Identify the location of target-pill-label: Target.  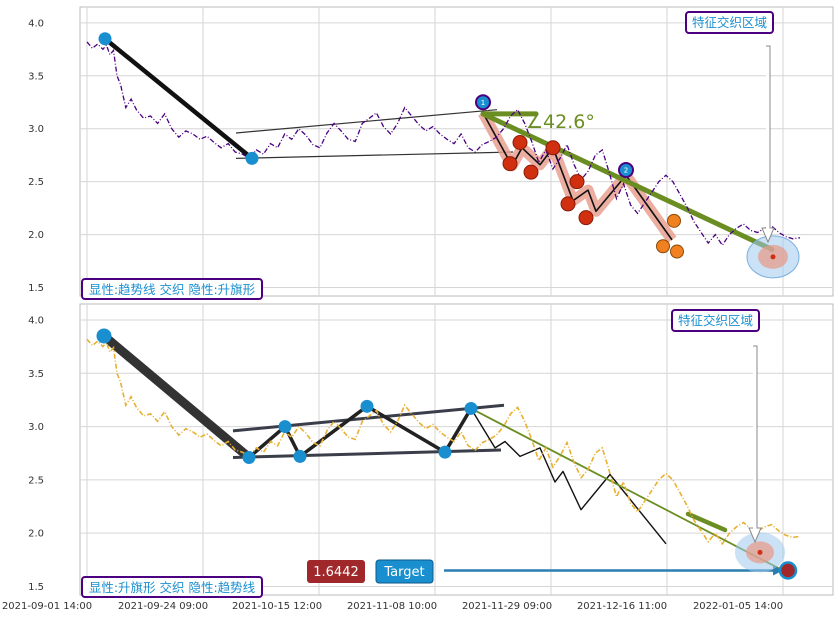
(403, 572).